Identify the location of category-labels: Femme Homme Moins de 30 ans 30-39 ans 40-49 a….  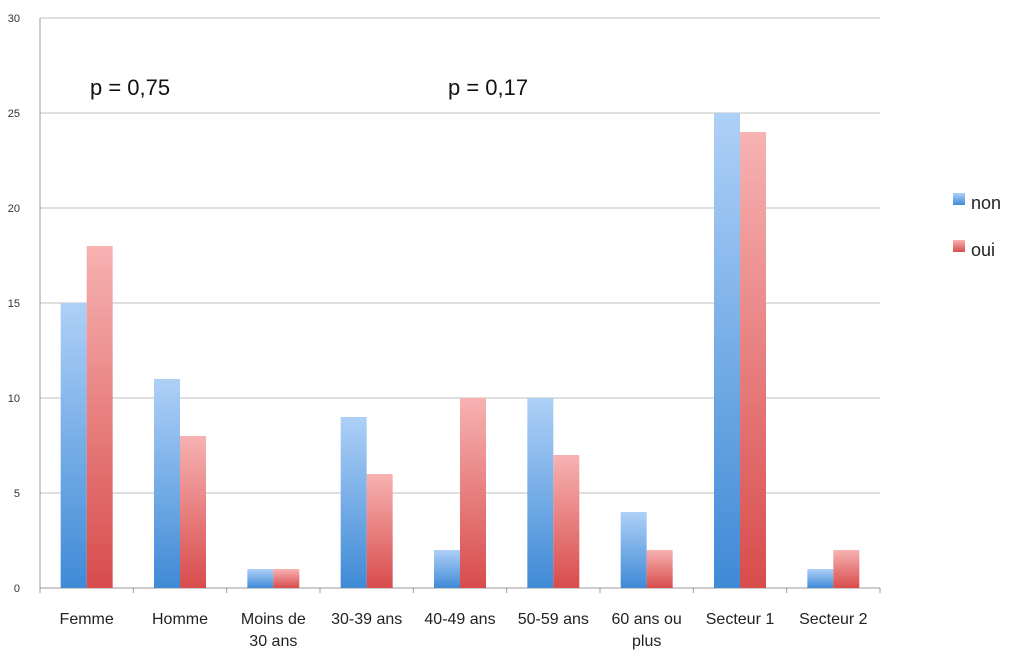
(464, 630).